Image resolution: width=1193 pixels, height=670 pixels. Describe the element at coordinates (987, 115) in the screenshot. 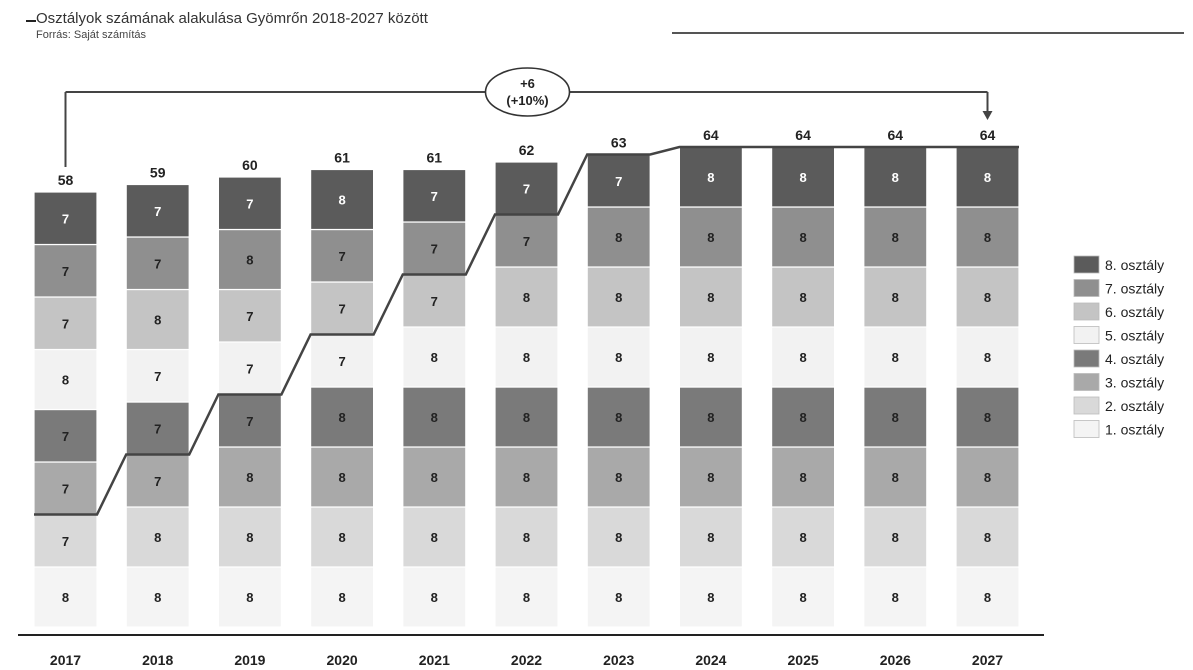

I see `bracket-arrow` at that location.